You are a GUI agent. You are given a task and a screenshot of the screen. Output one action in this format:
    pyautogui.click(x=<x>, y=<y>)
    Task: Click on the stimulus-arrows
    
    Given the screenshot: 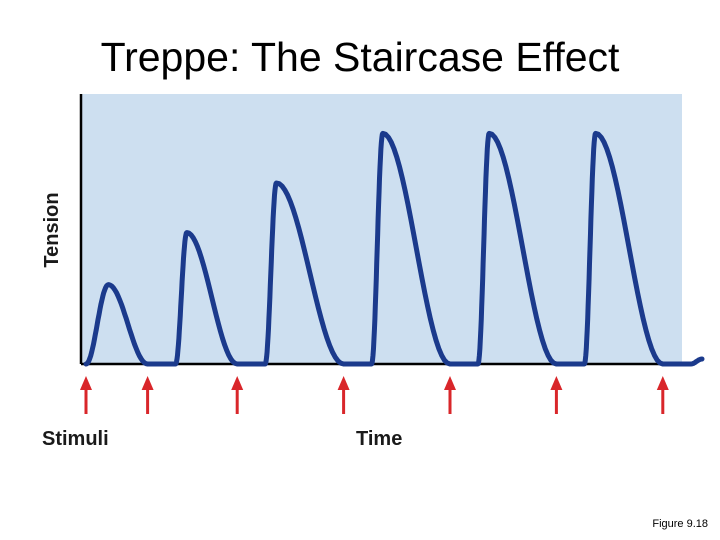 What is the action you would take?
    pyautogui.click(x=374, y=395)
    